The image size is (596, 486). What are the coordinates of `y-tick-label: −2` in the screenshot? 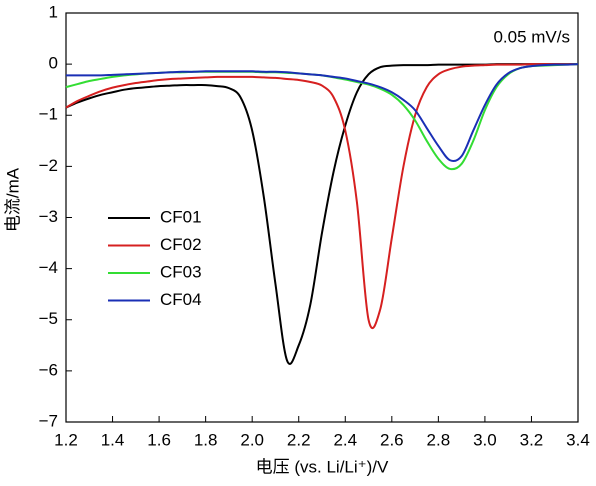 It's located at (48, 165).